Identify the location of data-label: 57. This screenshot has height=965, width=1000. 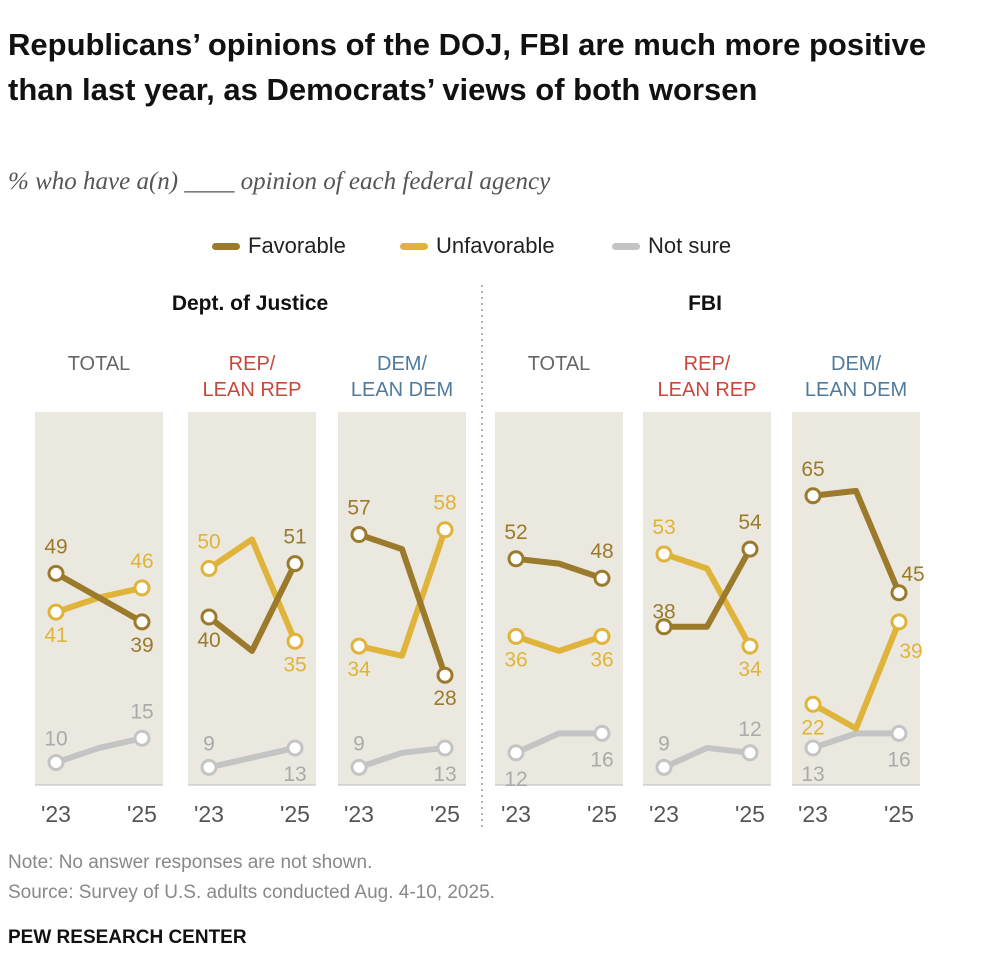
(358, 508).